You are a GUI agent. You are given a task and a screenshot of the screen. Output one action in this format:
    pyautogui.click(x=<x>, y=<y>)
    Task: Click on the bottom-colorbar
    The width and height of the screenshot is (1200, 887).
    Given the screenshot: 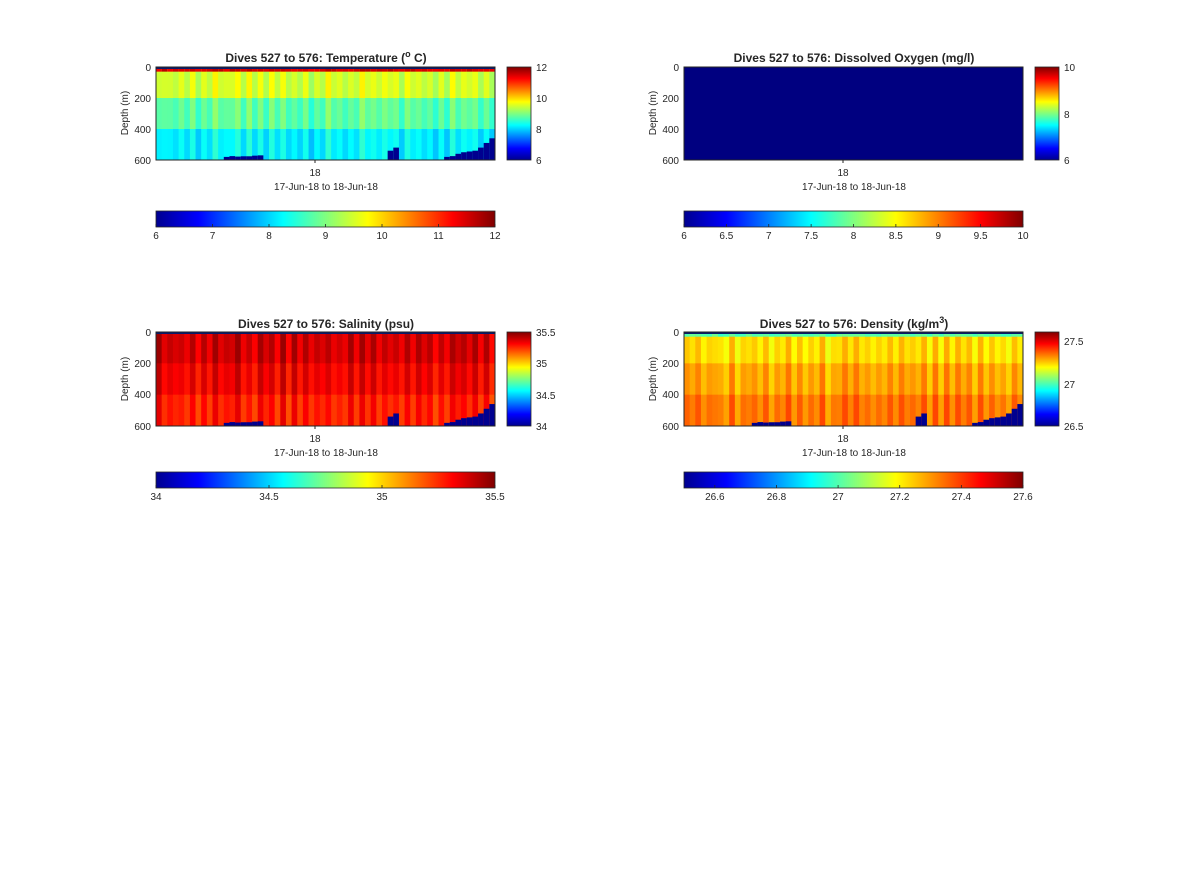 What is the action you would take?
    pyautogui.click(x=853, y=480)
    